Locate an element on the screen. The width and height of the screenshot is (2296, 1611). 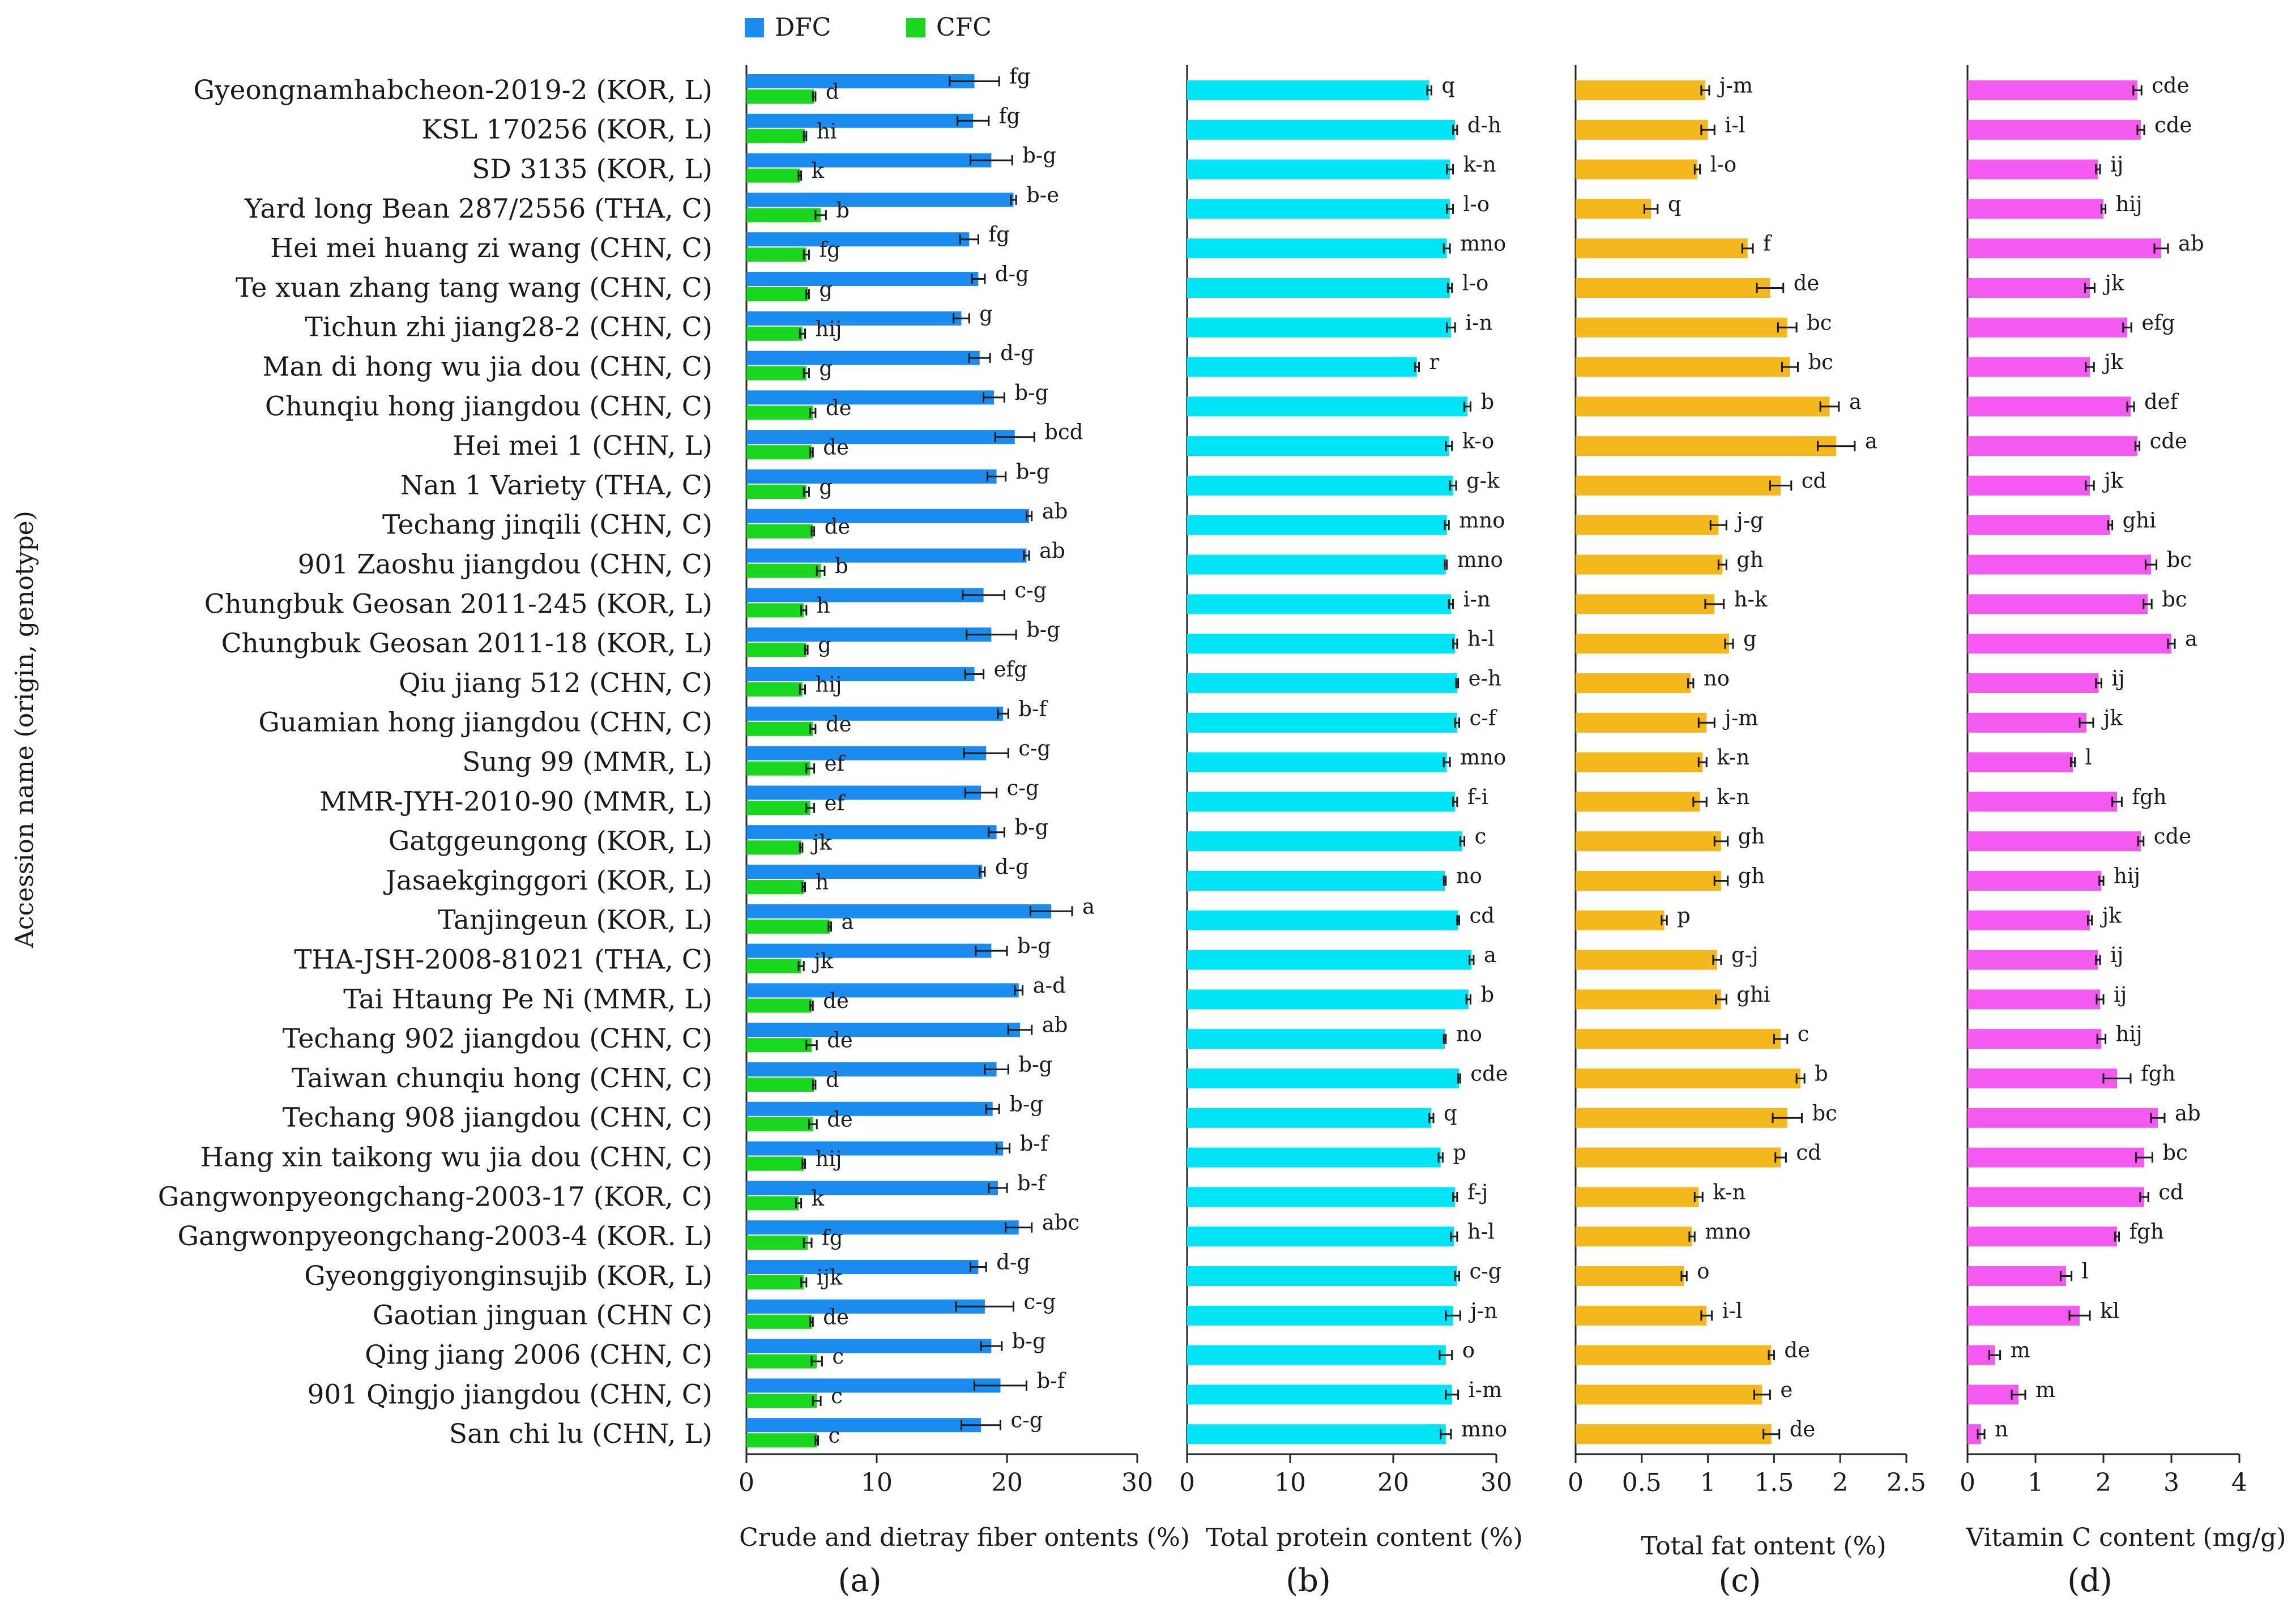
category-label: Guamian hong jiangdou (CHN, C) is located at coordinates (485, 722).